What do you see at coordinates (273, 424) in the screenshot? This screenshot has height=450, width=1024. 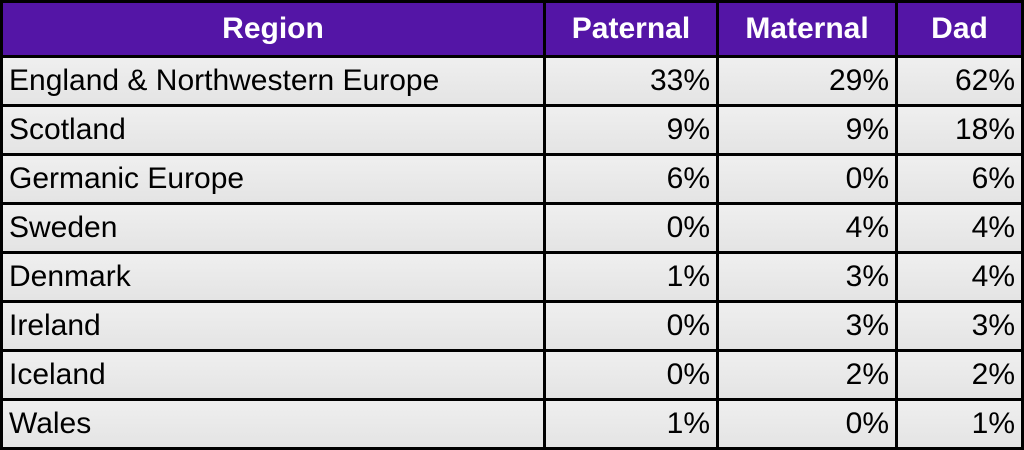 I see `region-cell: Wales` at bounding box center [273, 424].